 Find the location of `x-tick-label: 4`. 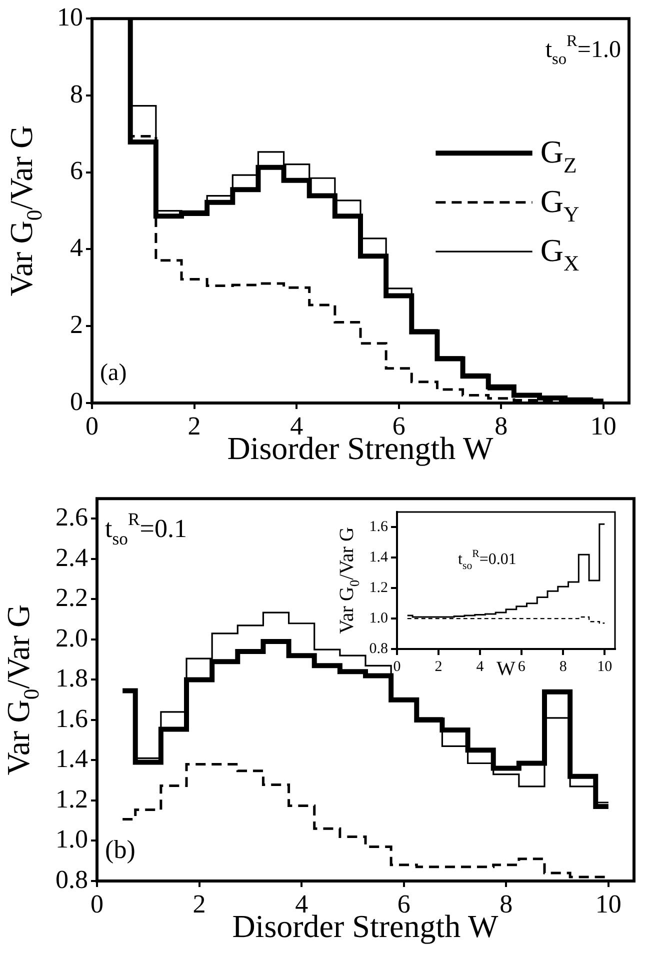

x-tick-label: 4 is located at coordinates (480, 666).